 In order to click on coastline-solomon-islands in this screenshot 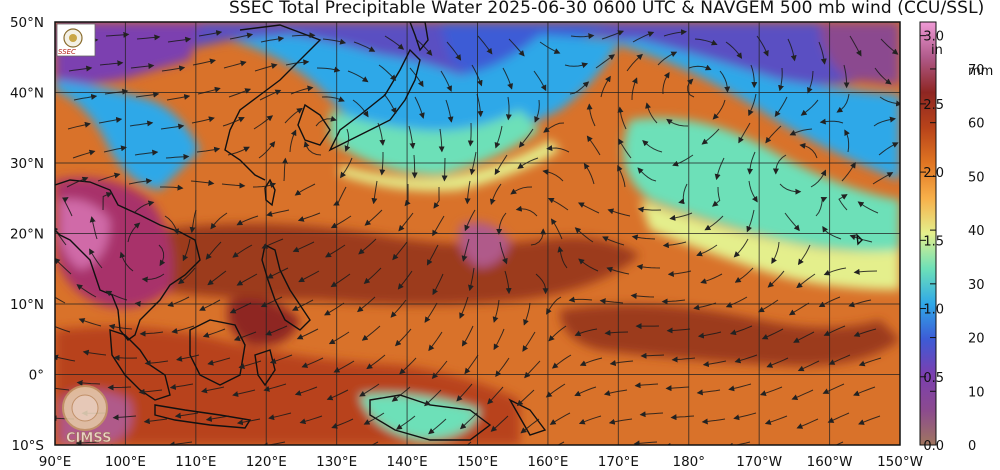, I will do `click(527, 417)`.